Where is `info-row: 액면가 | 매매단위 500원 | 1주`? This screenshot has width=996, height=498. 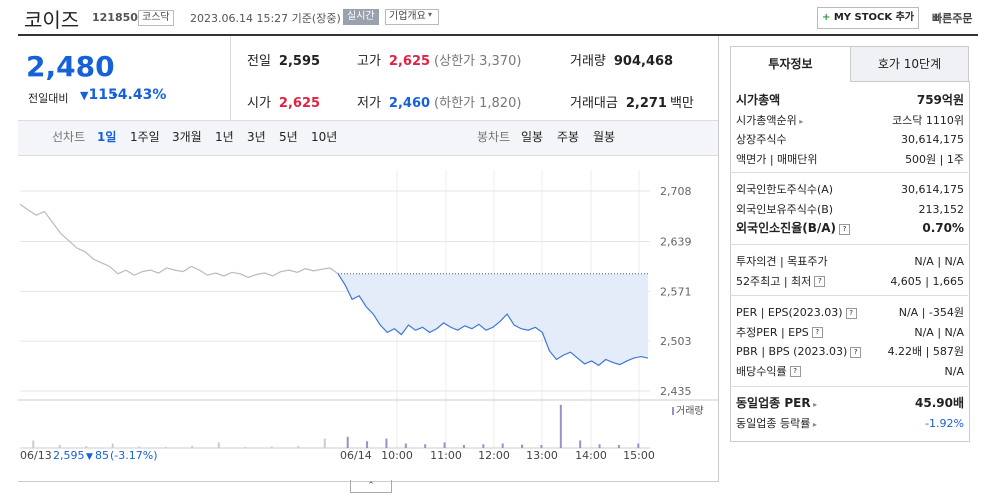 info-row: 액면가 | 매매단위 500원 | 1주 is located at coordinates (850, 159).